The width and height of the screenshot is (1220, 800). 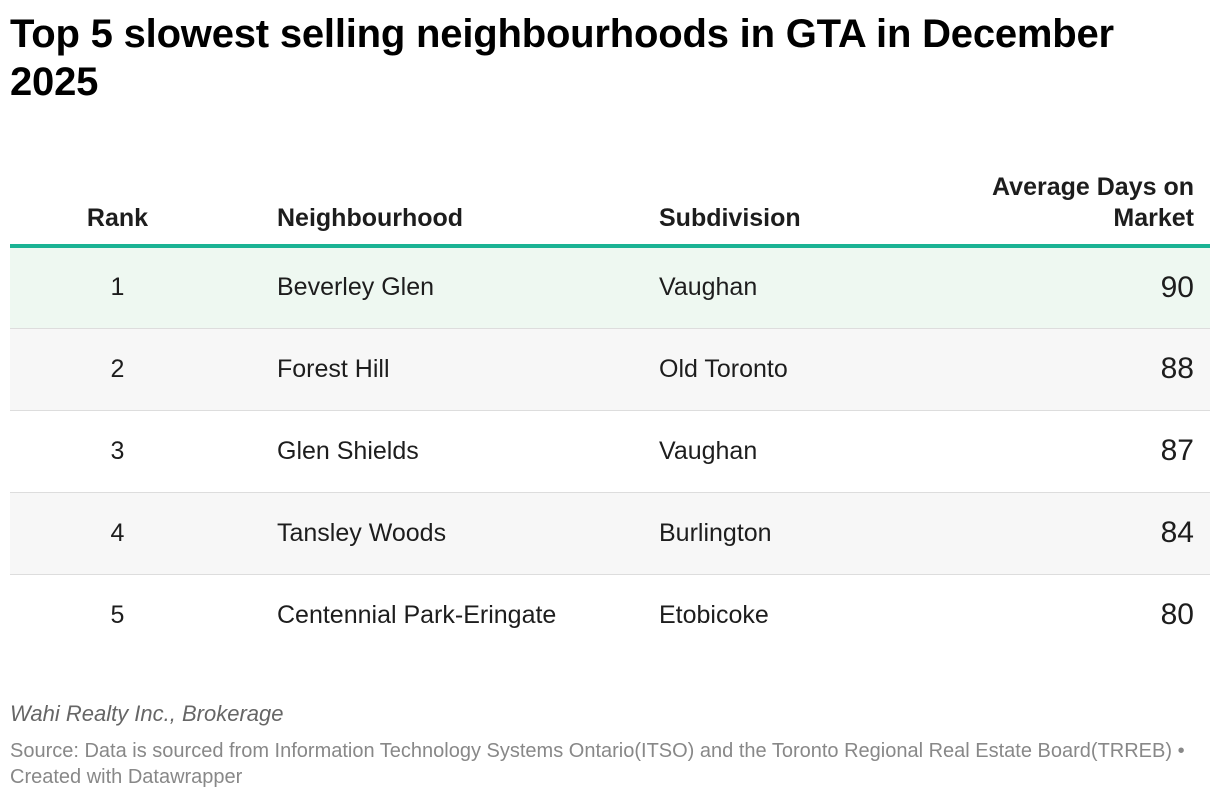 I want to click on cell-days: 87, so click(x=1099, y=451).